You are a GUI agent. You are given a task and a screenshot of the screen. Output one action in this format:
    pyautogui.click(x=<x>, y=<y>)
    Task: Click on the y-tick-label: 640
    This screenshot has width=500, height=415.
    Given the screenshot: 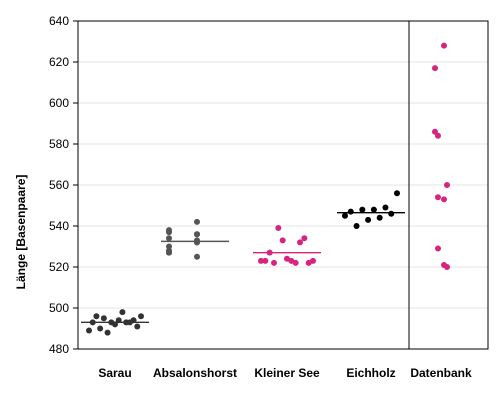 What is the action you would take?
    pyautogui.click(x=59, y=21)
    